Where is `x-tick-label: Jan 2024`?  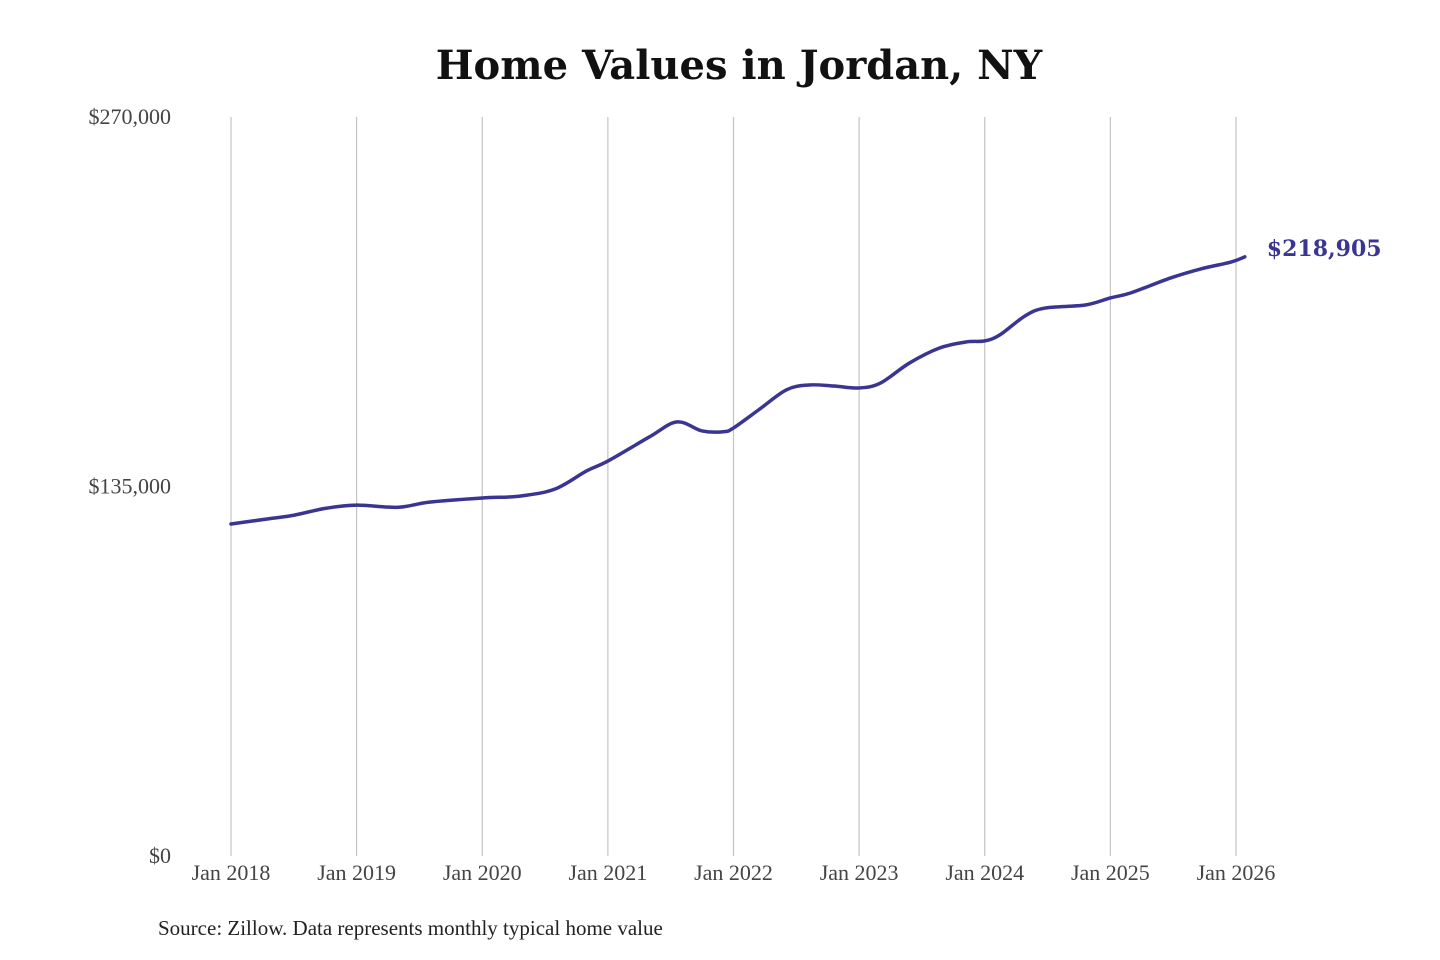 x-tick-label: Jan 2024 is located at coordinates (984, 872).